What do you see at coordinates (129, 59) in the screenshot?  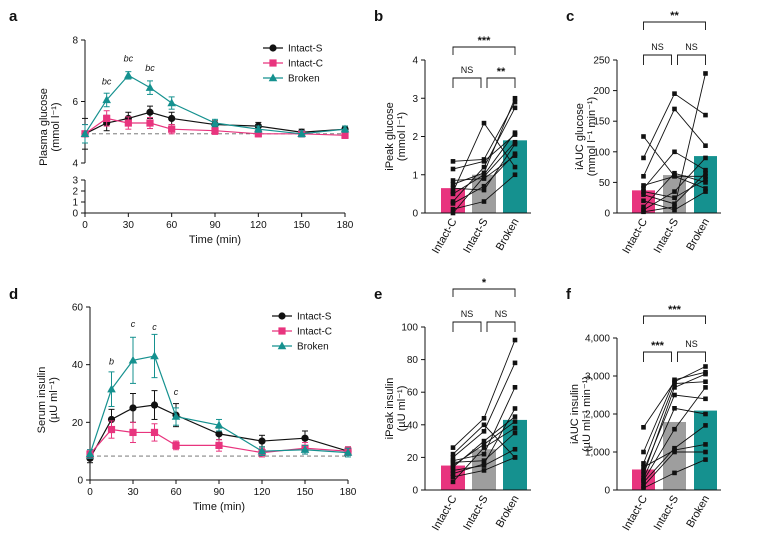 I see `significance-letter: bc` at bounding box center [129, 59].